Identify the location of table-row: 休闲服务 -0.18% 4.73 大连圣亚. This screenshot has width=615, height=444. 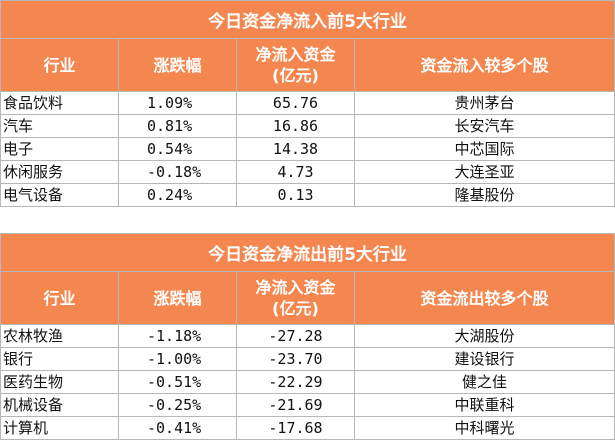
(307, 172).